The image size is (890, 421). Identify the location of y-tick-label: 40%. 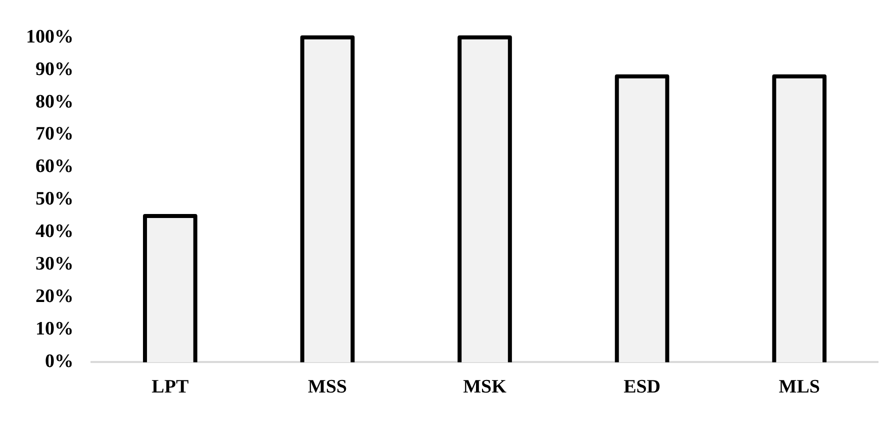
(55, 231).